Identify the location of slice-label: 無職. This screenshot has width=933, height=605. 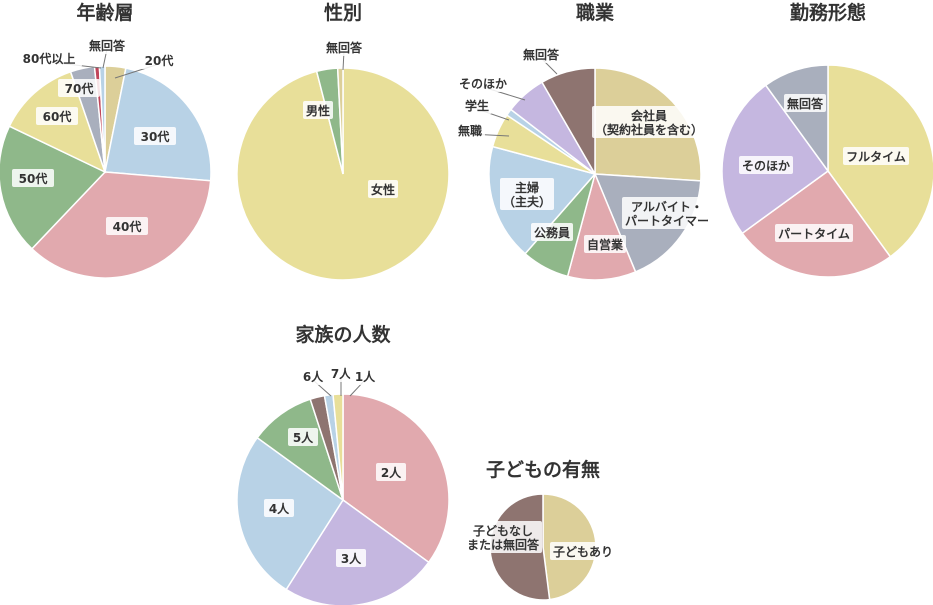
(470, 130).